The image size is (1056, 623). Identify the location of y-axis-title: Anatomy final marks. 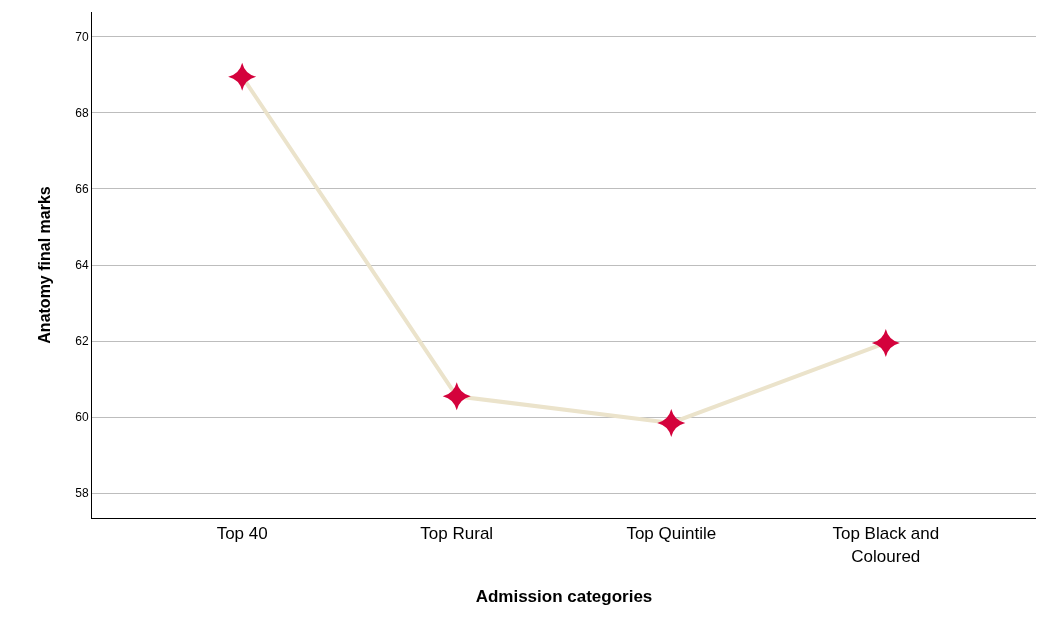
(45, 265).